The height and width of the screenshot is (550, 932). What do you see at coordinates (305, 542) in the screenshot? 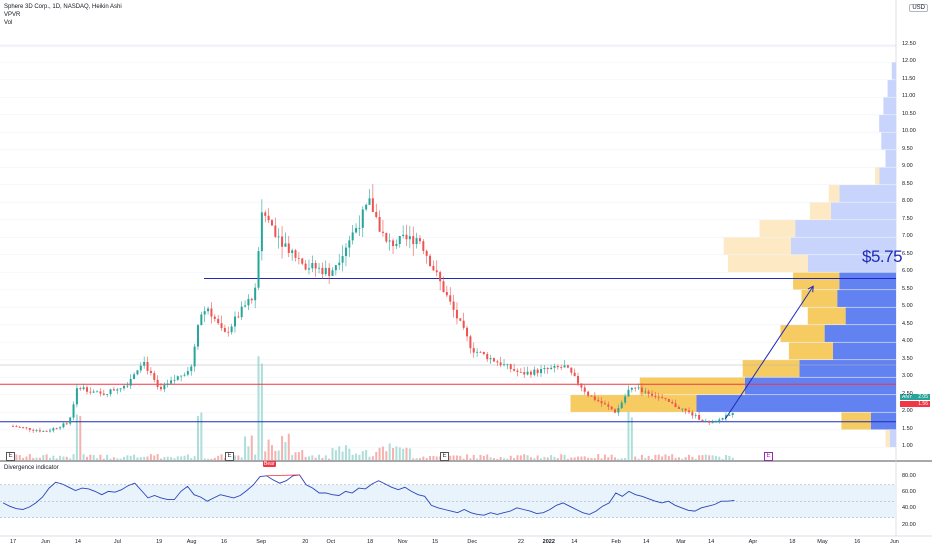
I see `x-tick-label: 20` at bounding box center [305, 542].